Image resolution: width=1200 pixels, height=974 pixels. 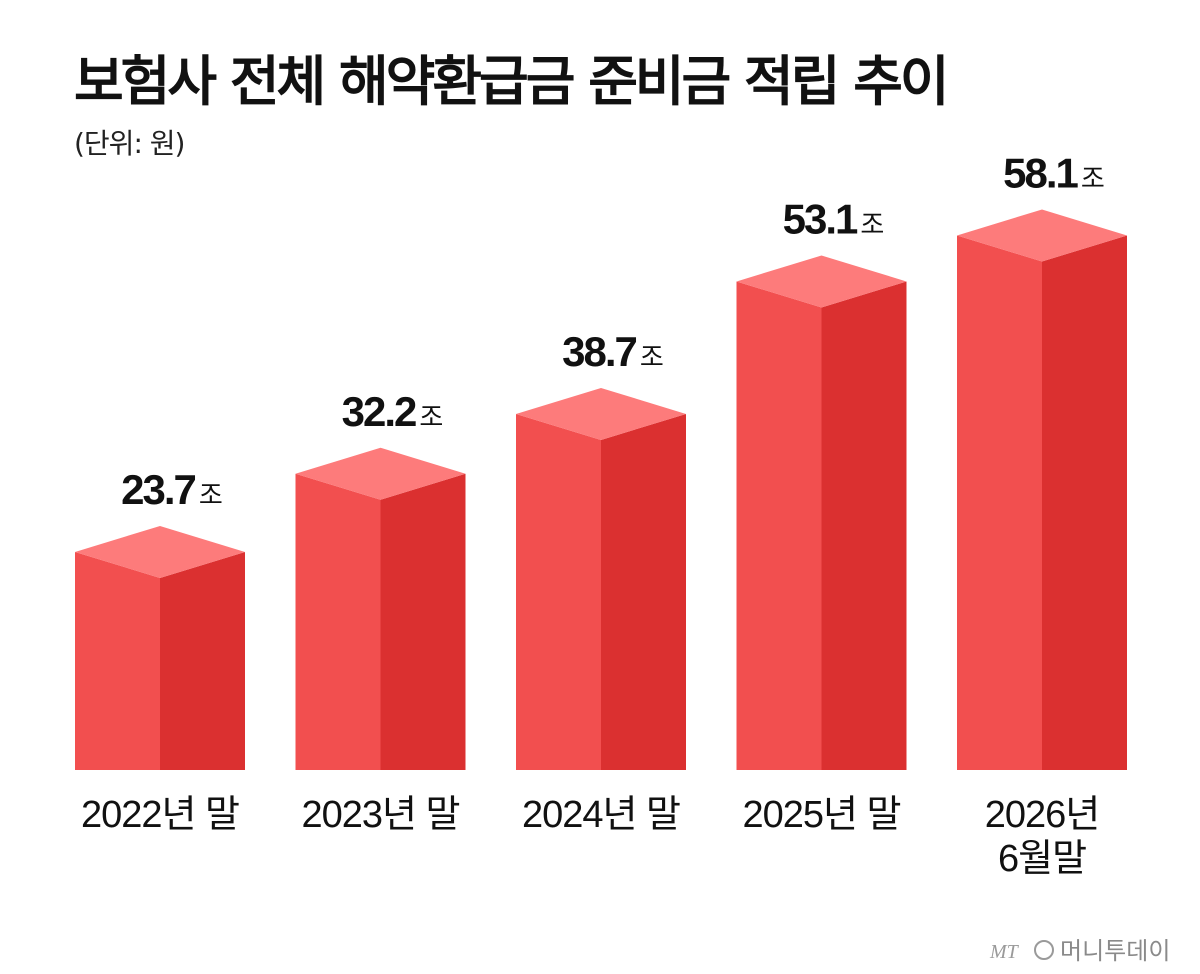 What do you see at coordinates (129, 143) in the screenshot?
I see `chart-subtitle: (단위: 원)` at bounding box center [129, 143].